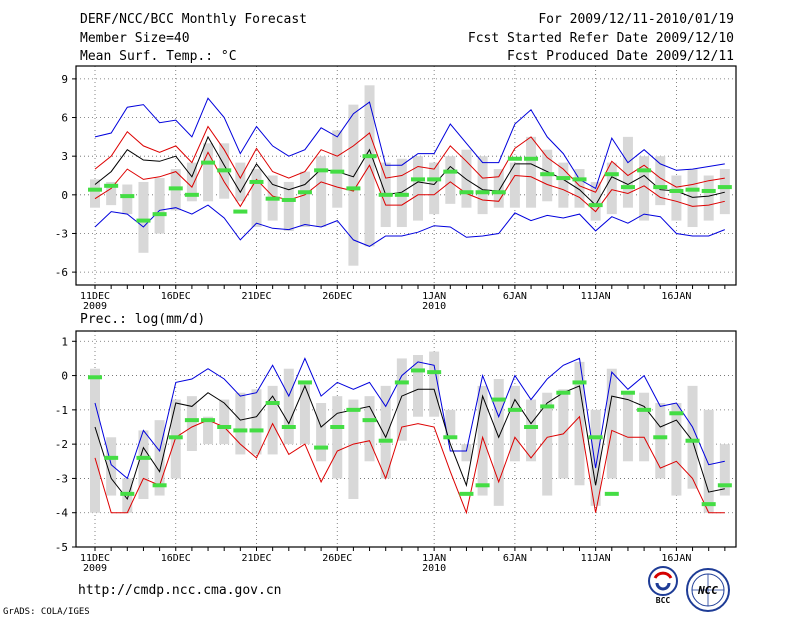  Describe the element at coordinates (64, 156) in the screenshot. I see `y-tick-label: 3` at that location.